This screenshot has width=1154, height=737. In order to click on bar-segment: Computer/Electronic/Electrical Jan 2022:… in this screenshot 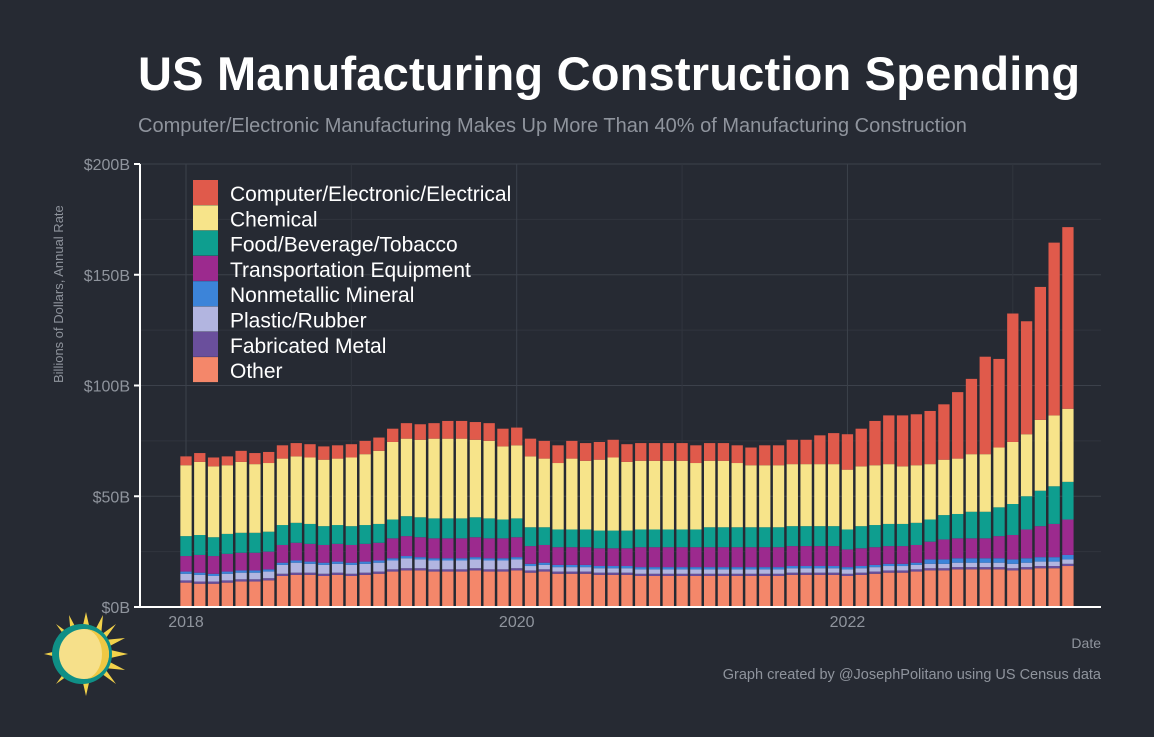, I will do `click(847, 452)`.